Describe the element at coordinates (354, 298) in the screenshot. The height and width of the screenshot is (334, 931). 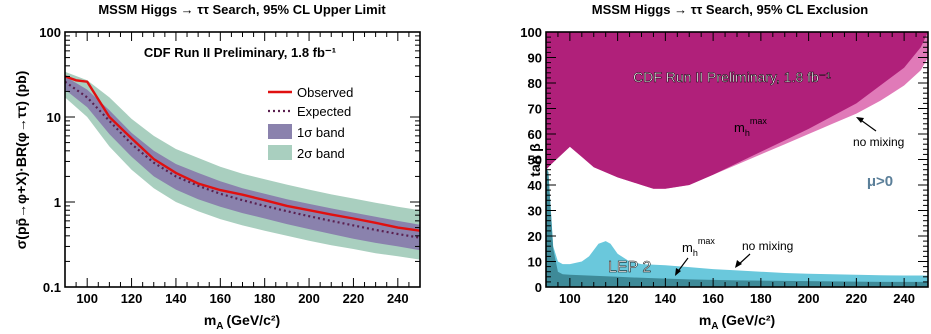
I see `left-x-tick-label: 220` at that location.